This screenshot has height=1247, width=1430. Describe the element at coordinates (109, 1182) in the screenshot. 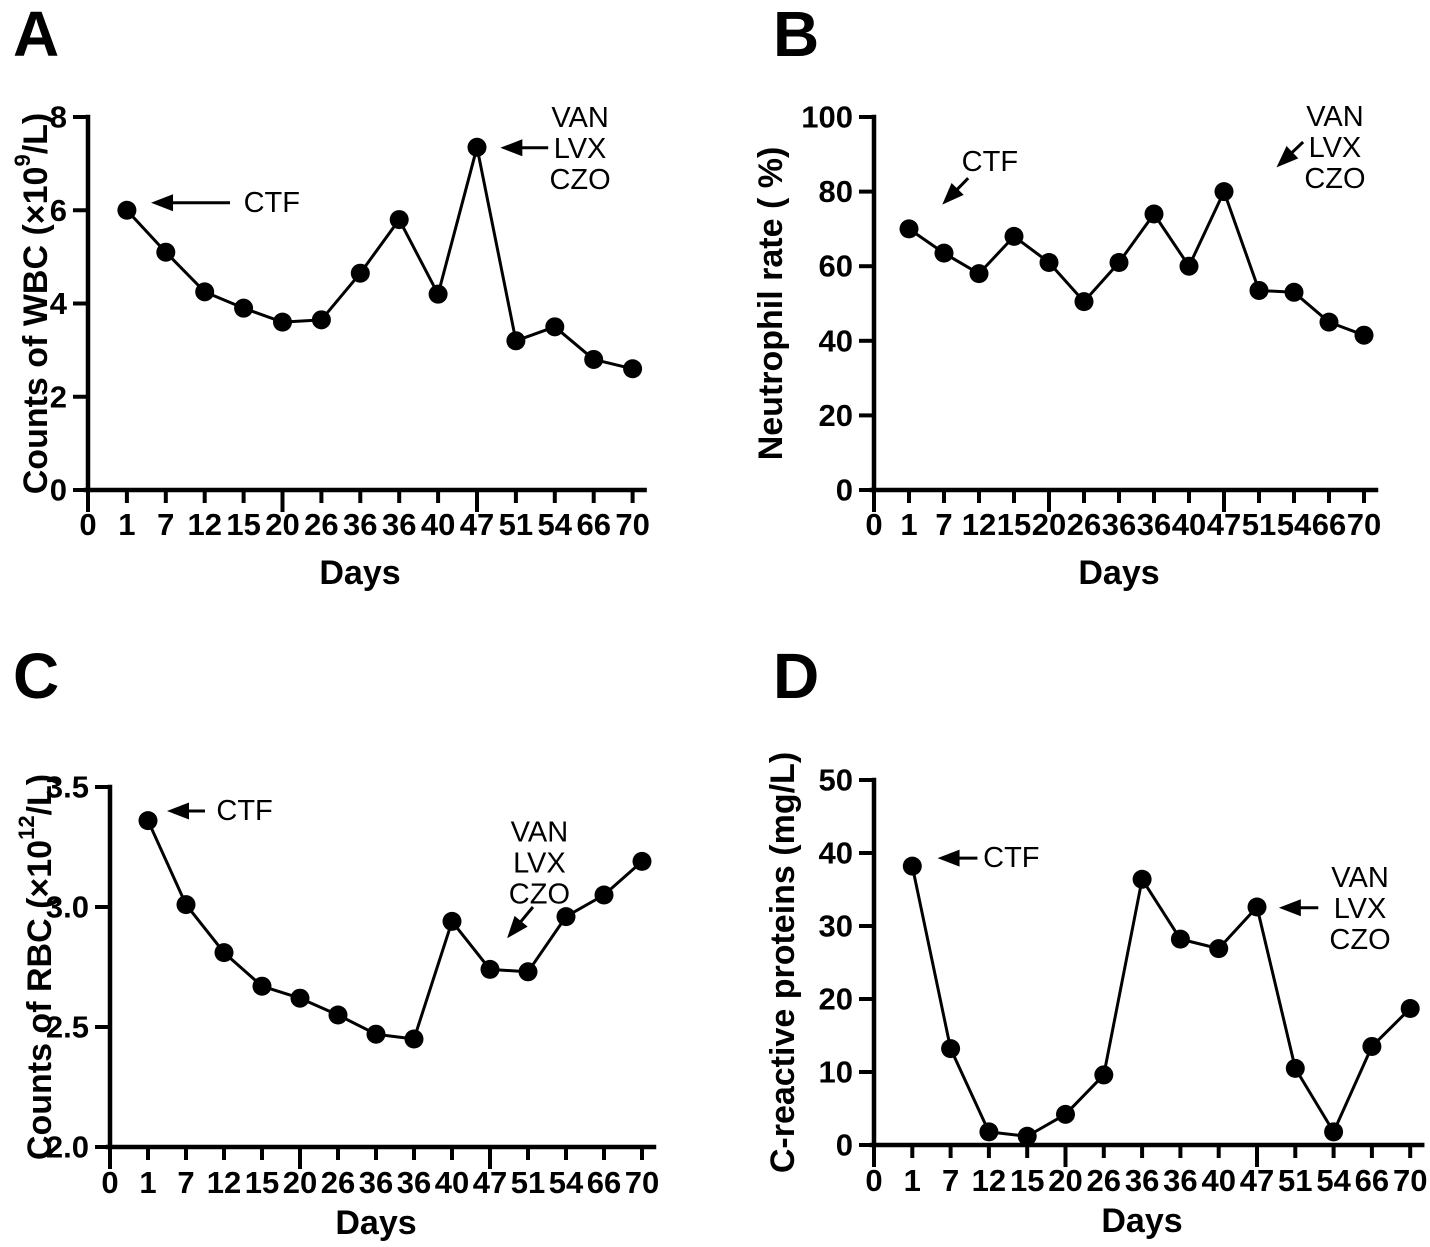

I see `x-tick-label: 0` at that location.